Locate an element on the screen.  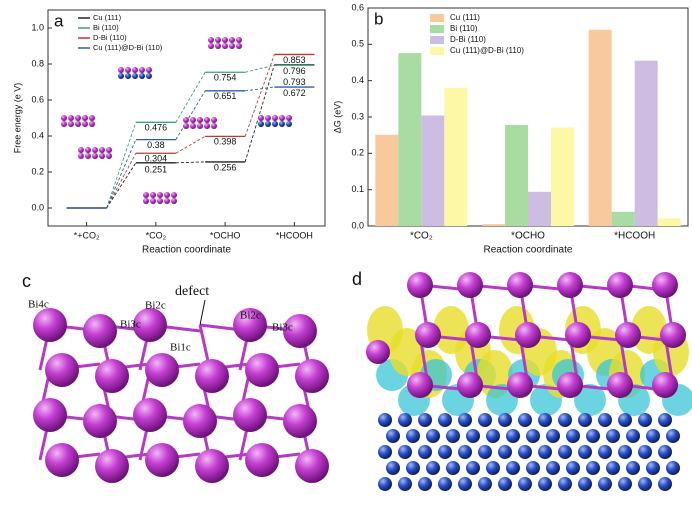
x-tick-label: *+CO₂ is located at coordinates (87, 235).